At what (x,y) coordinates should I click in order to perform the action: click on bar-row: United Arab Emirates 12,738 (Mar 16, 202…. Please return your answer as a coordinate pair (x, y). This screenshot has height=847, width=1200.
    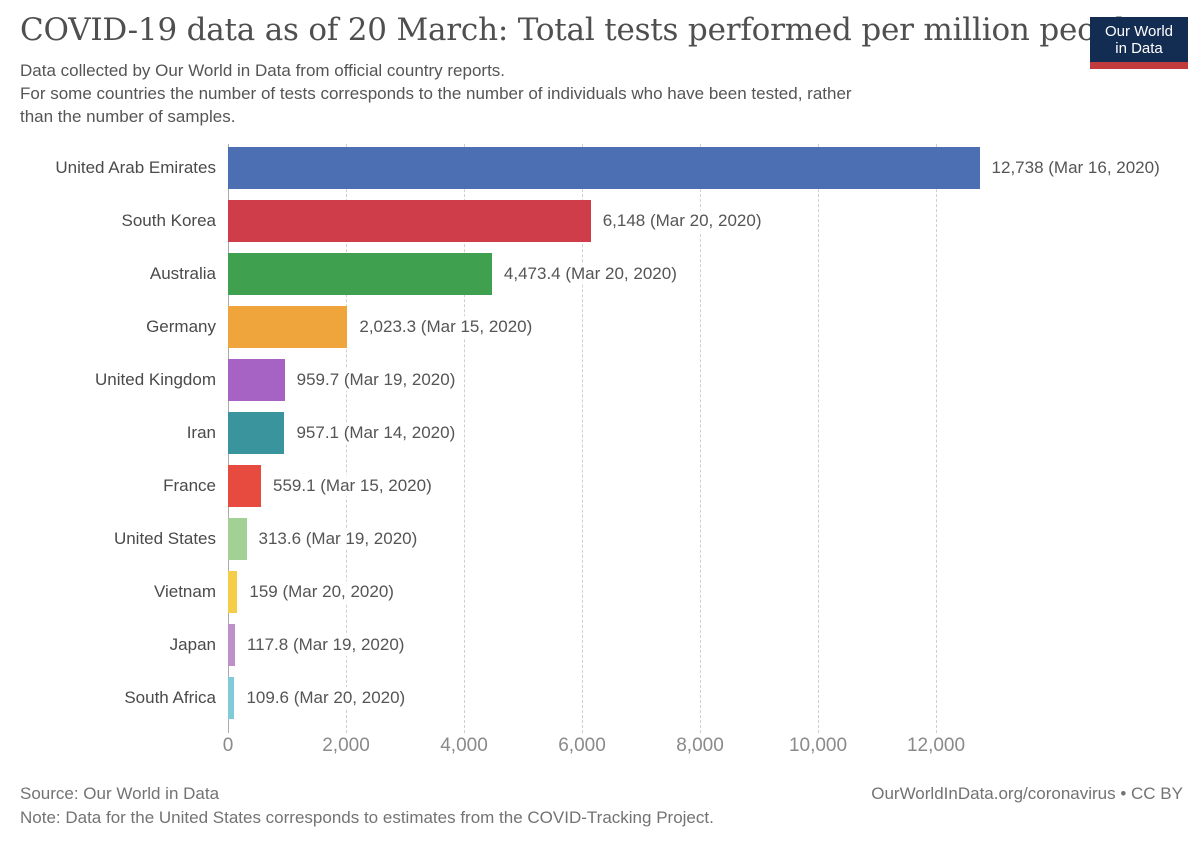
    Looking at the image, I should click on (600, 168).